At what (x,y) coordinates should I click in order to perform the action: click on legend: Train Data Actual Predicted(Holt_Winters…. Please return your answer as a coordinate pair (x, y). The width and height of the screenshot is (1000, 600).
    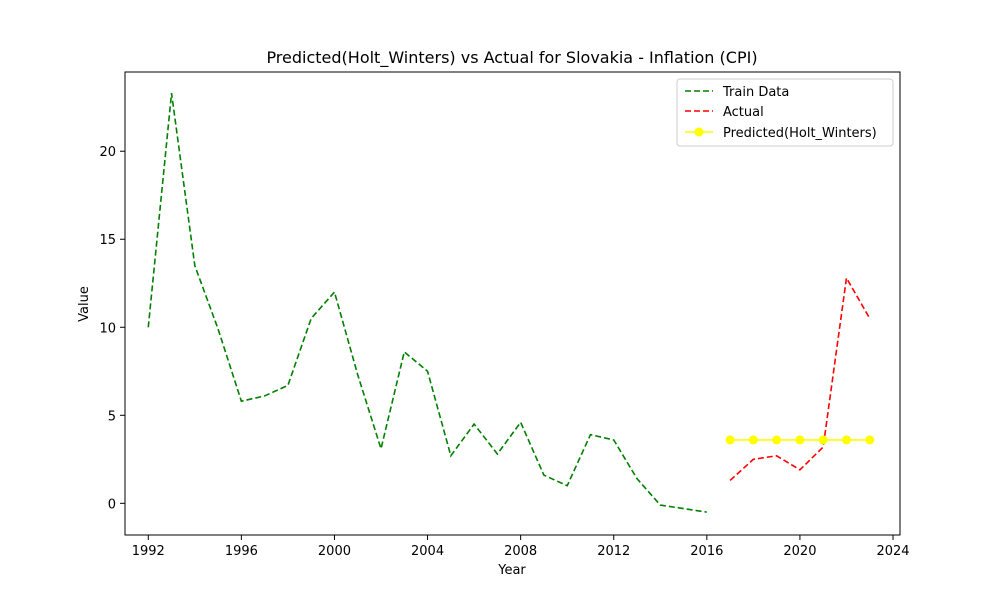
    Looking at the image, I should click on (785, 112).